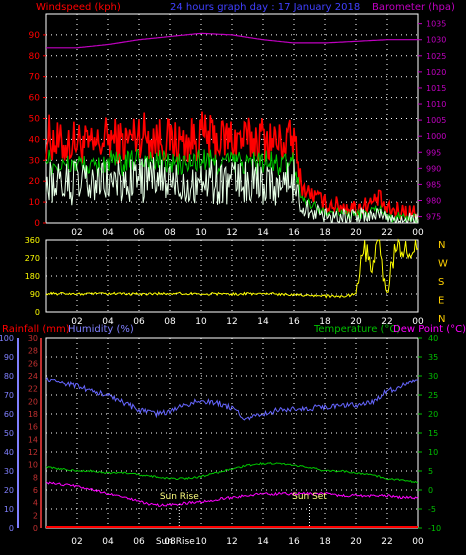 The width and height of the screenshot is (466, 555). I want to click on humidity-tick-label: 10, so click(9, 509).